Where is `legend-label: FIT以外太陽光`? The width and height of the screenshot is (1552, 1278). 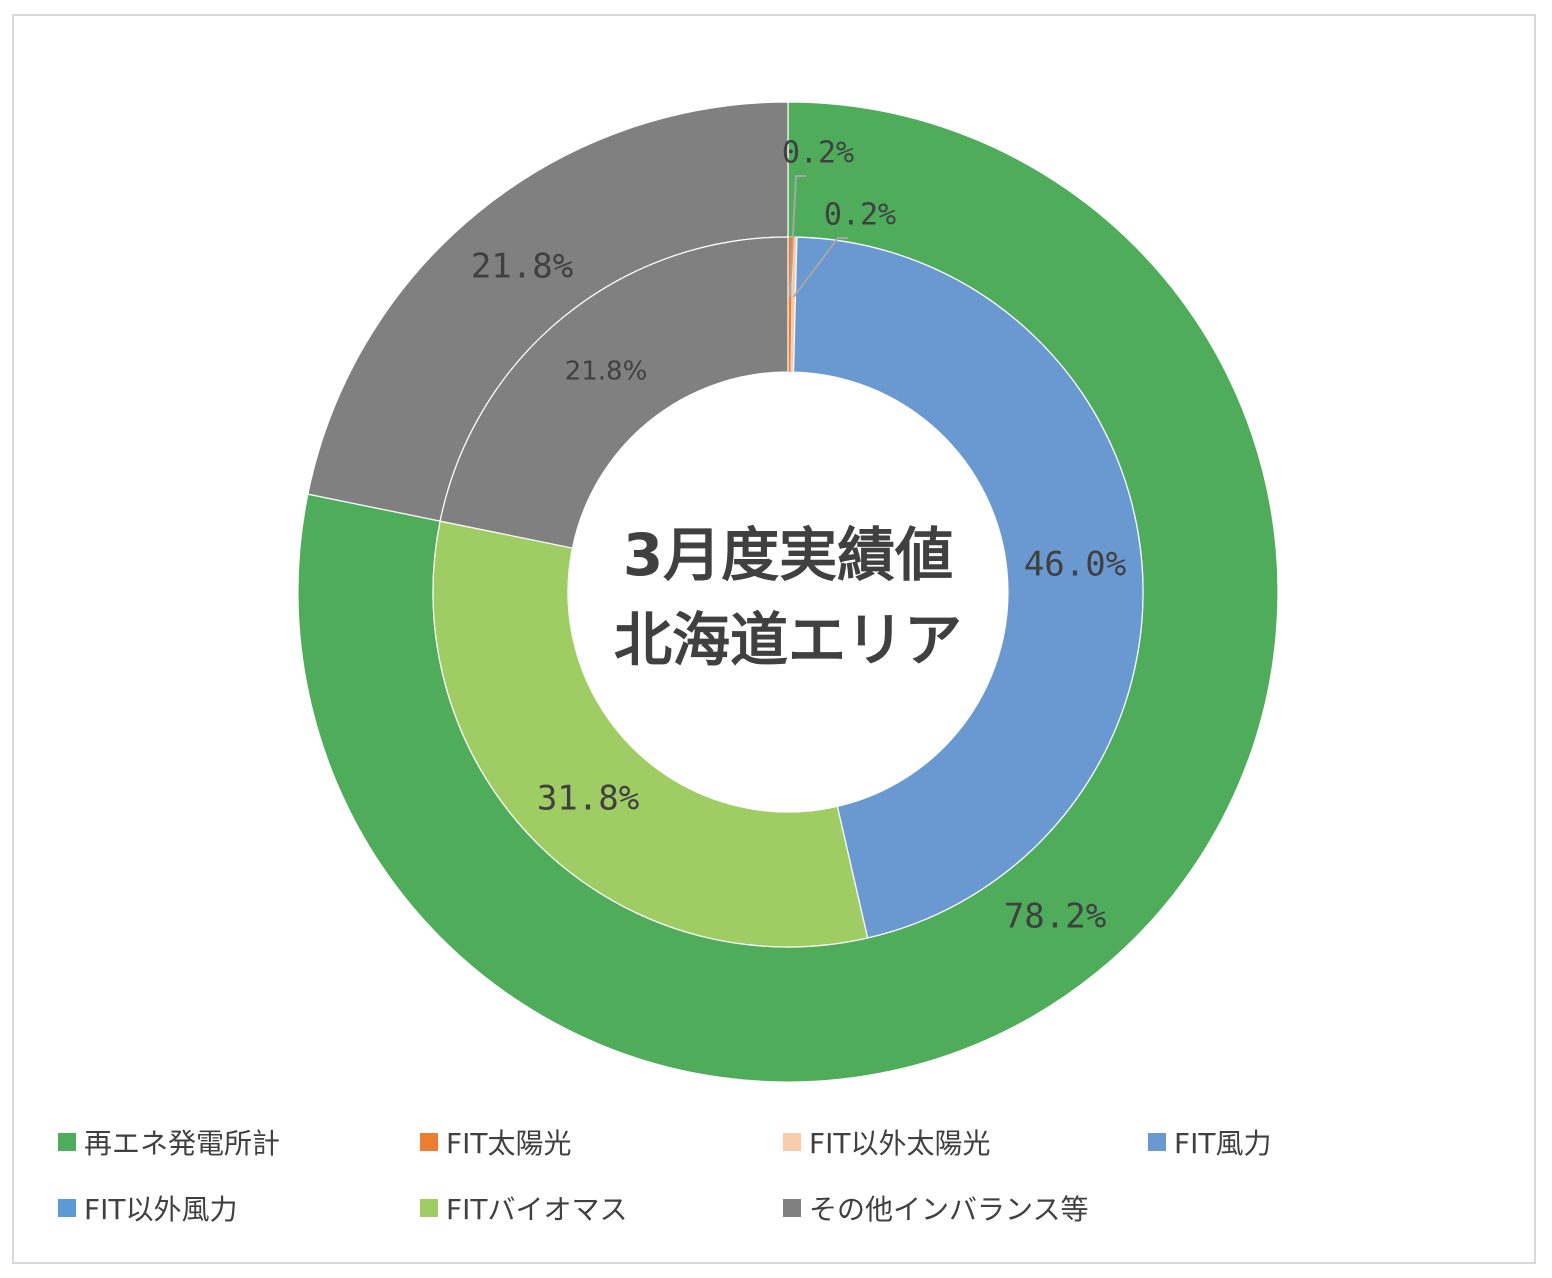 legend-label: FIT以外太陽光 is located at coordinates (900, 1143).